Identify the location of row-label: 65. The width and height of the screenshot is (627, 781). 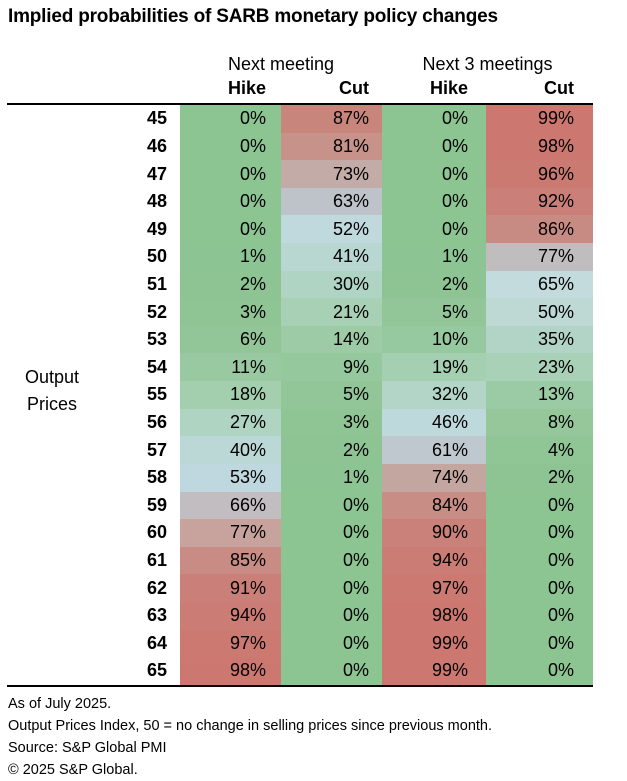
(156, 670).